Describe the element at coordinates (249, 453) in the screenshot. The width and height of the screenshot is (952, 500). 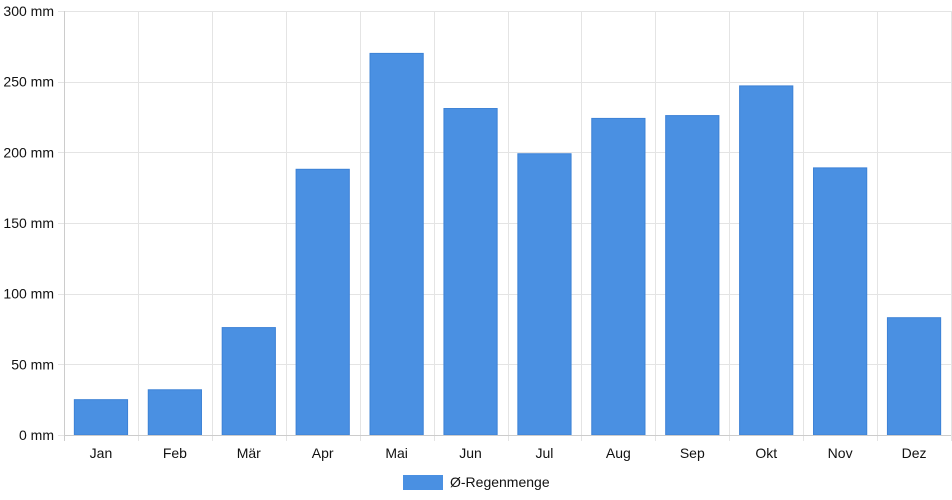
I see `x-tick-label: Mär` at that location.